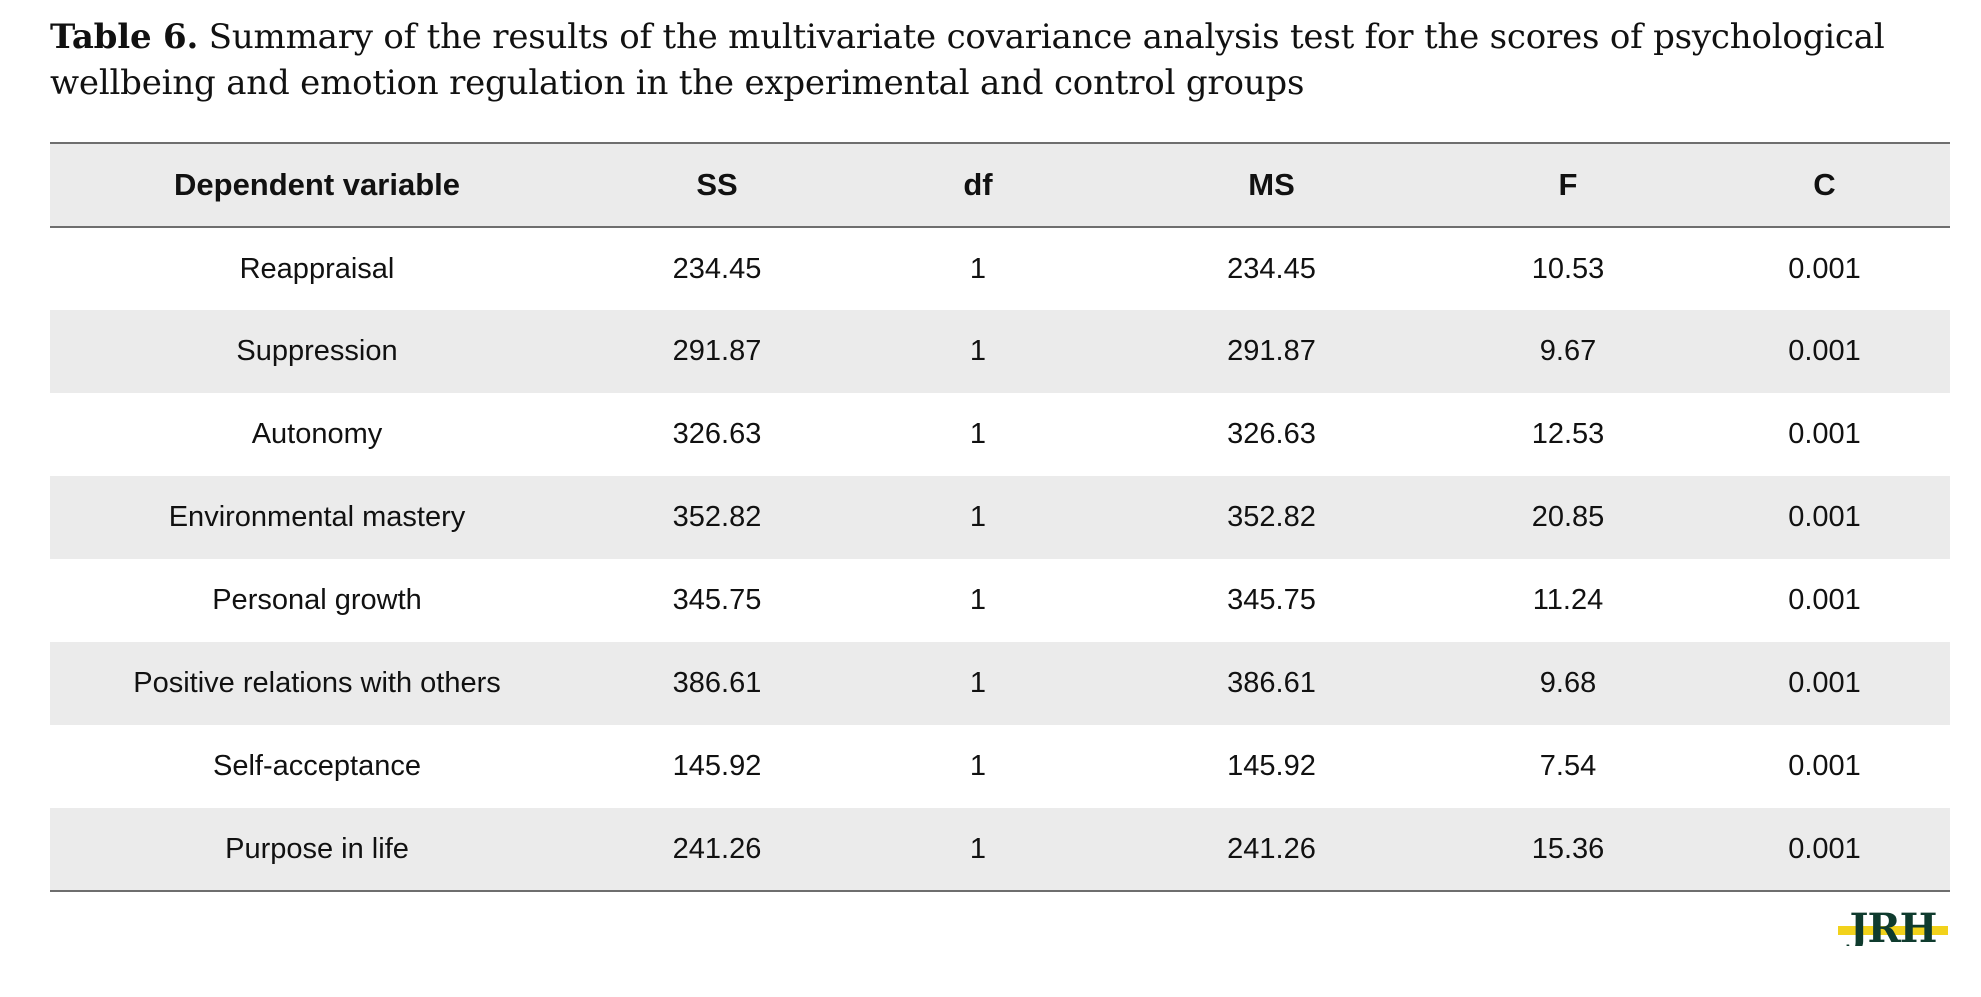  What do you see at coordinates (1568, 434) in the screenshot?
I see `cell-f: 12.53` at bounding box center [1568, 434].